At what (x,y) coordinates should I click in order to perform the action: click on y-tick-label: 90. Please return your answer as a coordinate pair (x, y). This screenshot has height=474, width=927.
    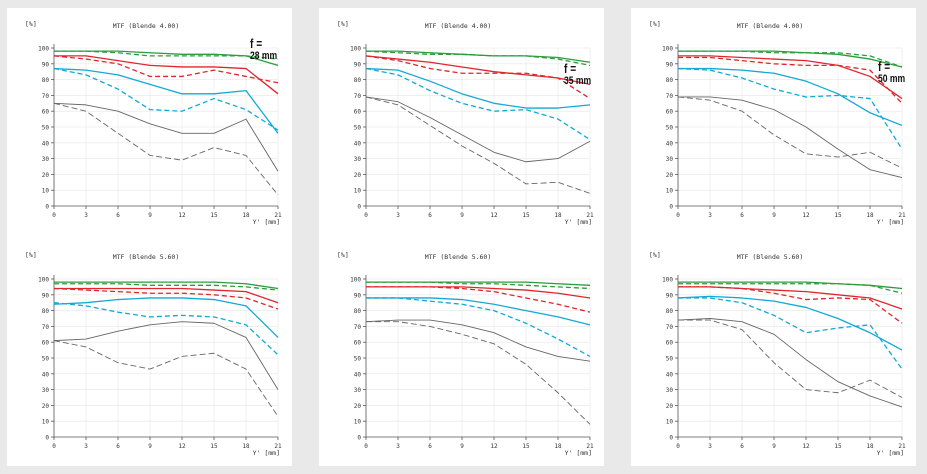
    Looking at the image, I should click on (670, 295).